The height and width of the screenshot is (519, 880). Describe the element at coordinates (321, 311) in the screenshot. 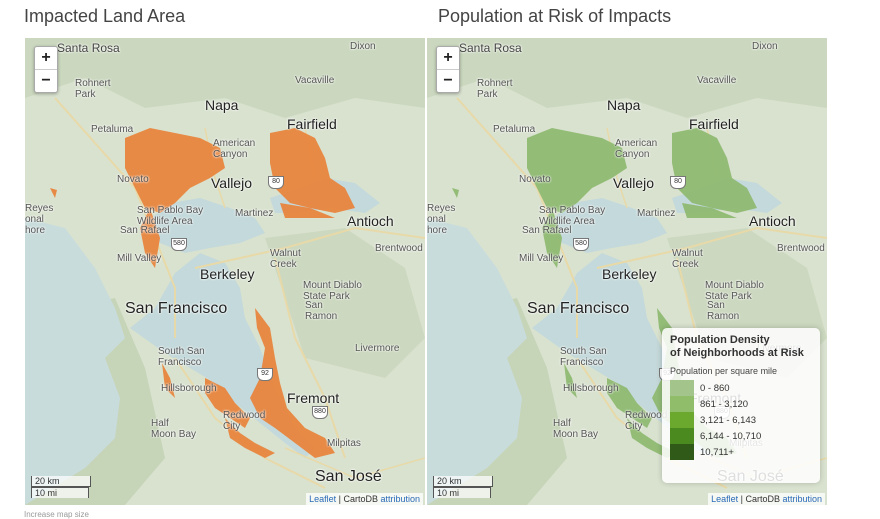

I see `map-label-san-ramon: San Ramon` at that location.